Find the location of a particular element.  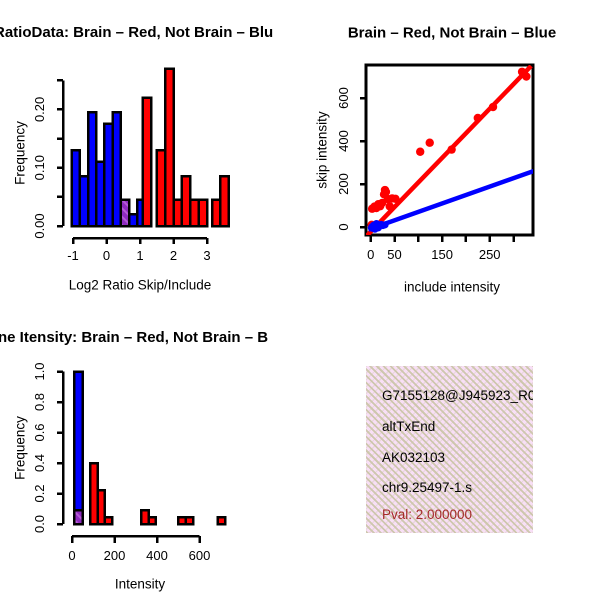

ratio_hist-bars is located at coordinates (150, 147).